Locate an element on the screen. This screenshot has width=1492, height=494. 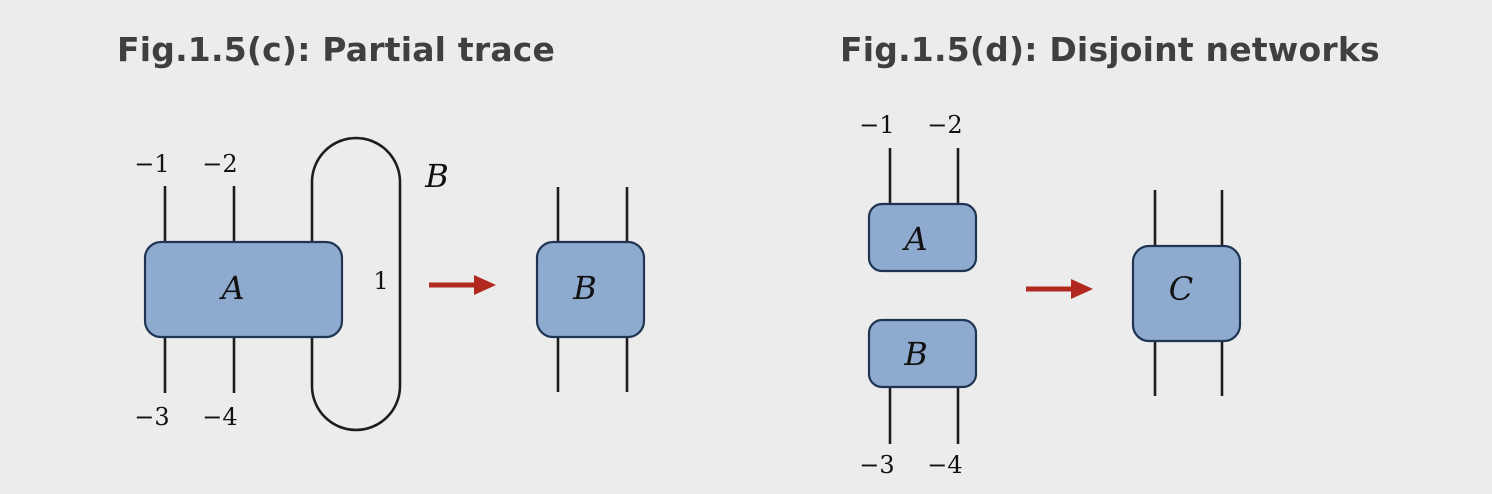
result-tensor-c-label: C is located at coordinates (1181, 289).